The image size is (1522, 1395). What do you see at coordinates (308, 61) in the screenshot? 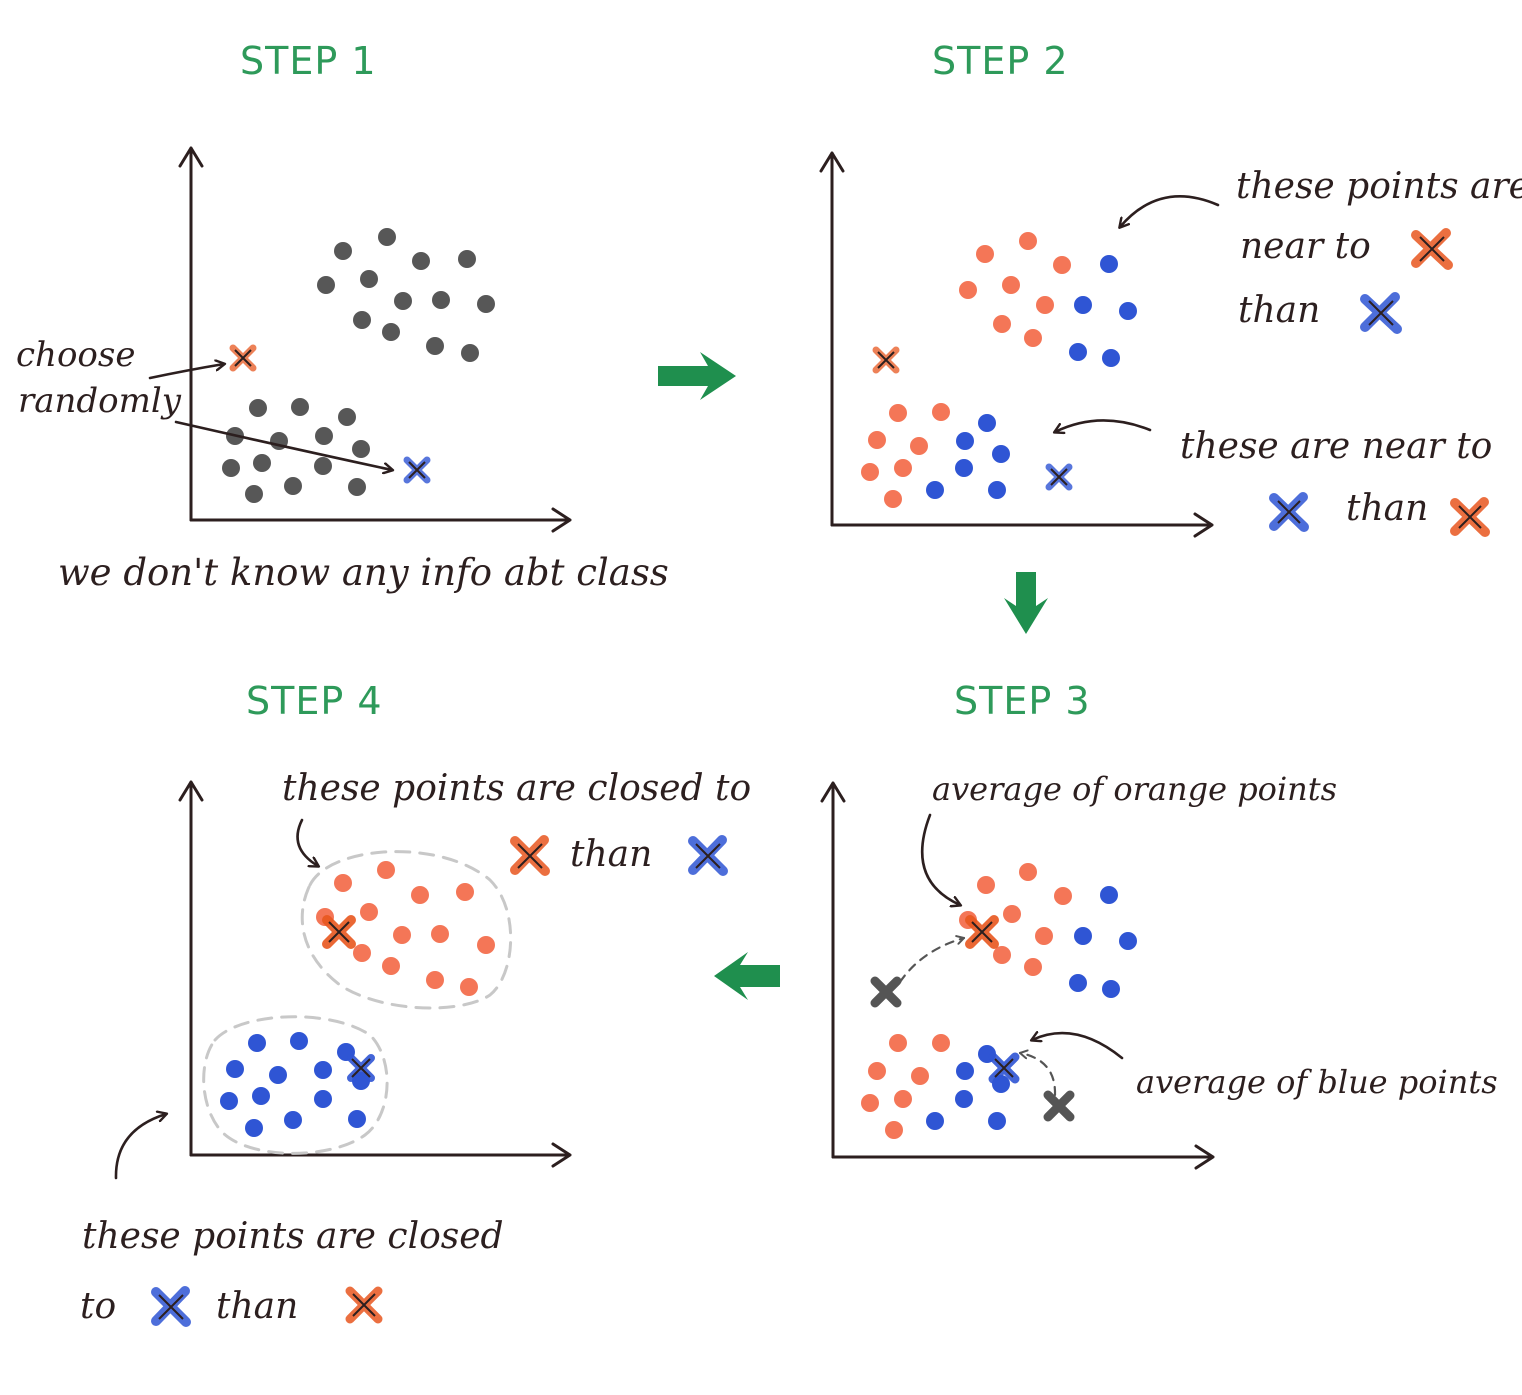
I see `step1-title: STEP 1` at bounding box center [308, 61].